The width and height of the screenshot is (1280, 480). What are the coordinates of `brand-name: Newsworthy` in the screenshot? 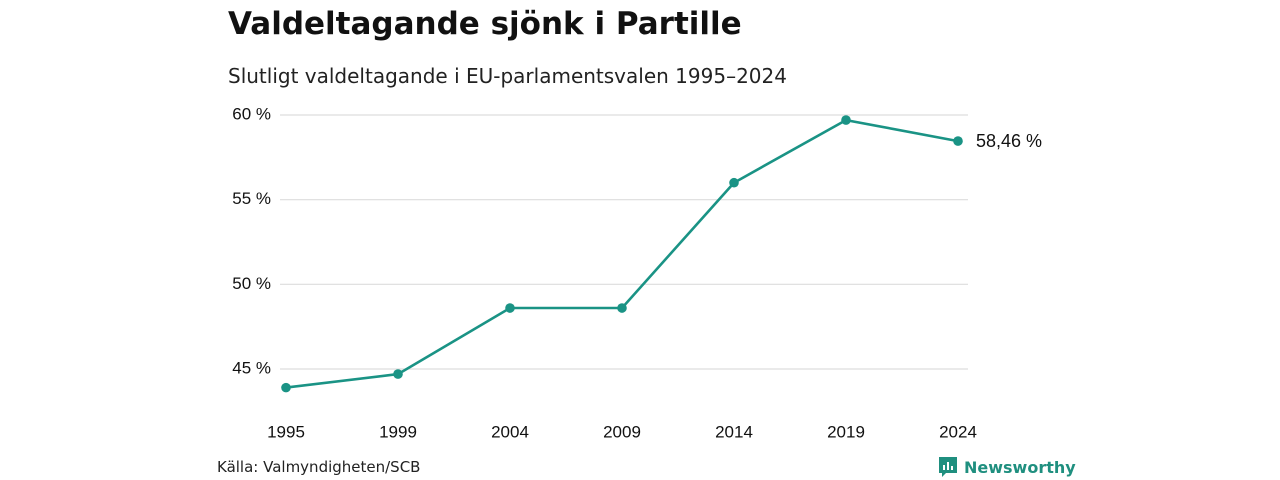 It's located at (1020, 467).